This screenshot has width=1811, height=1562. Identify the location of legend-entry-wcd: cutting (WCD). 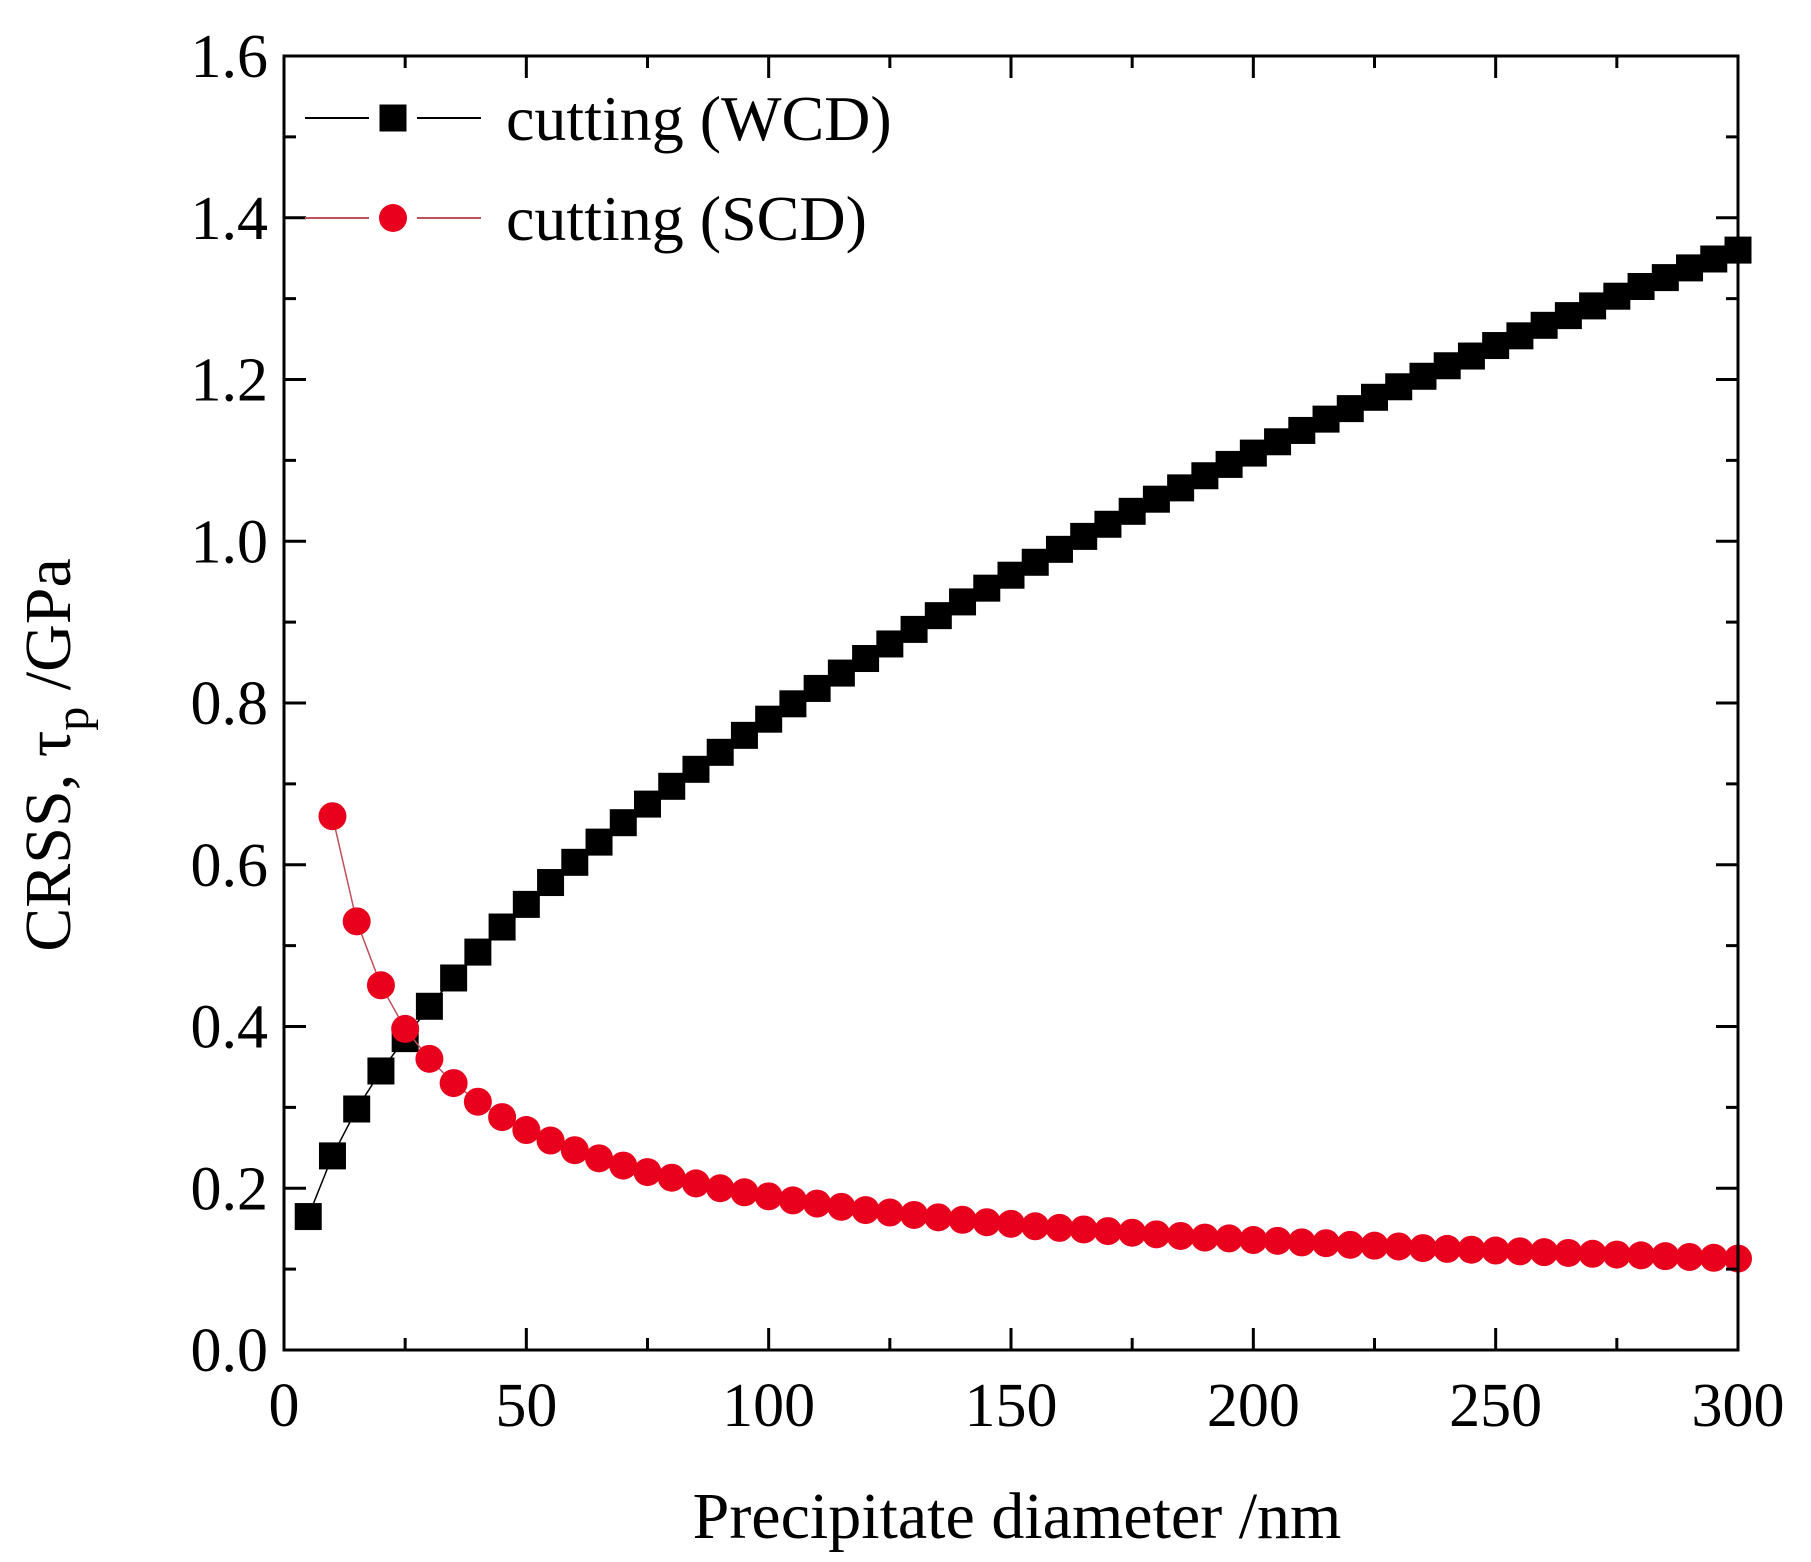
(598, 118).